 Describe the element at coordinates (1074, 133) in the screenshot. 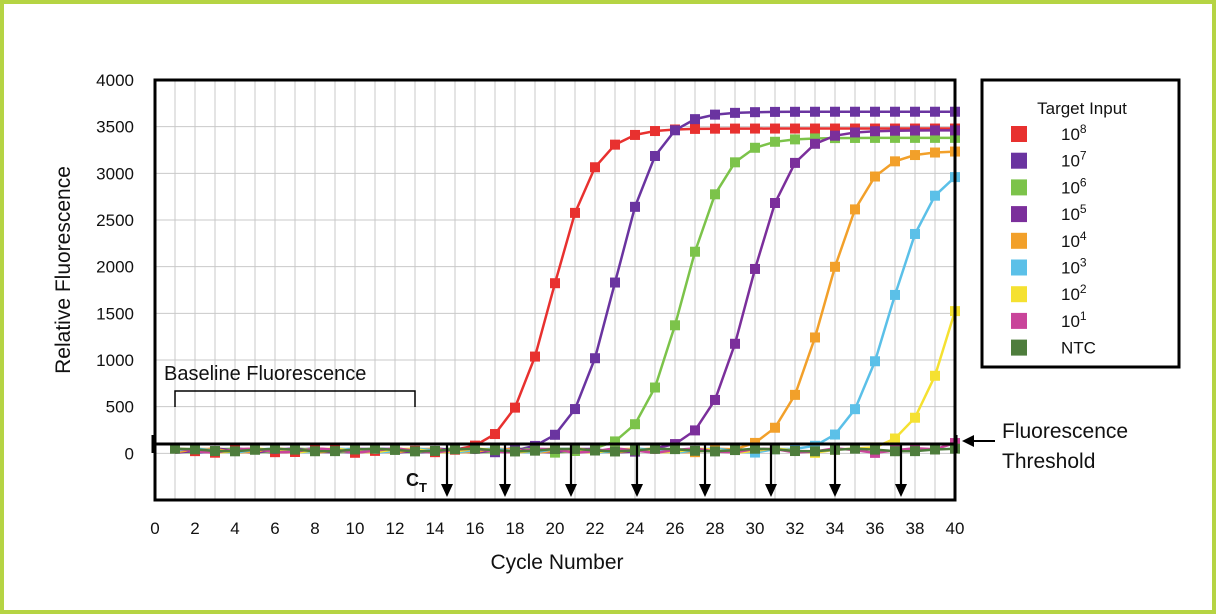

I see `legend-label: 108` at that location.